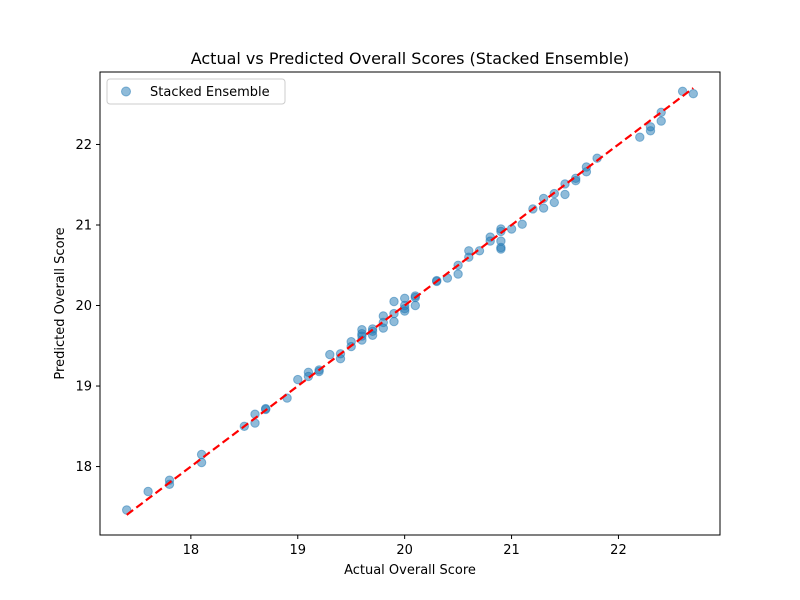  Describe the element at coordinates (618, 550) in the screenshot. I see `x-tick-label: 22` at that location.